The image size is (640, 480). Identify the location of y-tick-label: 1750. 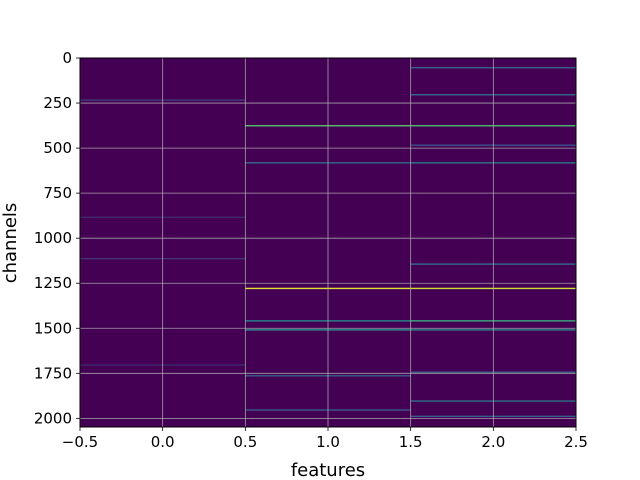
(53, 373).